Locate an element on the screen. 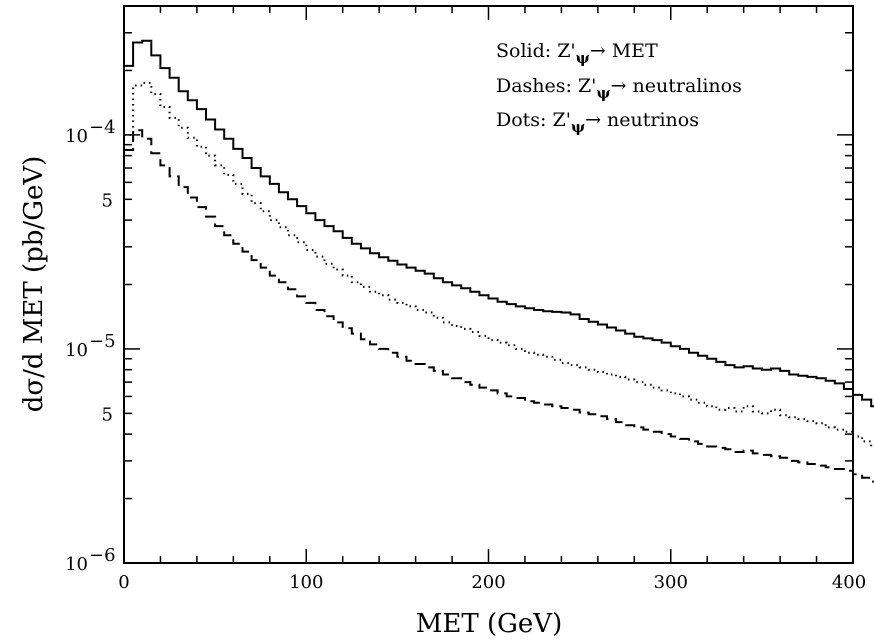 Image resolution: width=874 pixels, height=643 pixels. legend-entry-dots: Dots: Z'ψ→ neutrinos is located at coordinates (597, 122).